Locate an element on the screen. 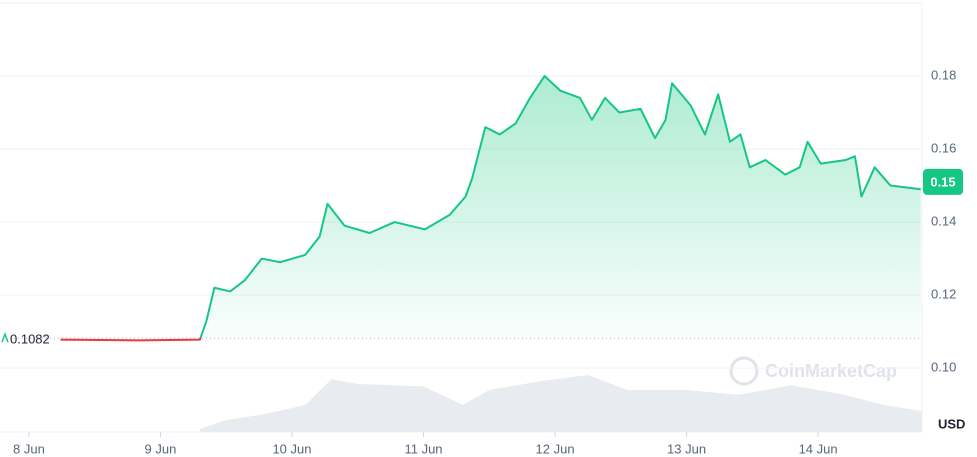  y-tick-label: 0.18 is located at coordinates (943, 74).